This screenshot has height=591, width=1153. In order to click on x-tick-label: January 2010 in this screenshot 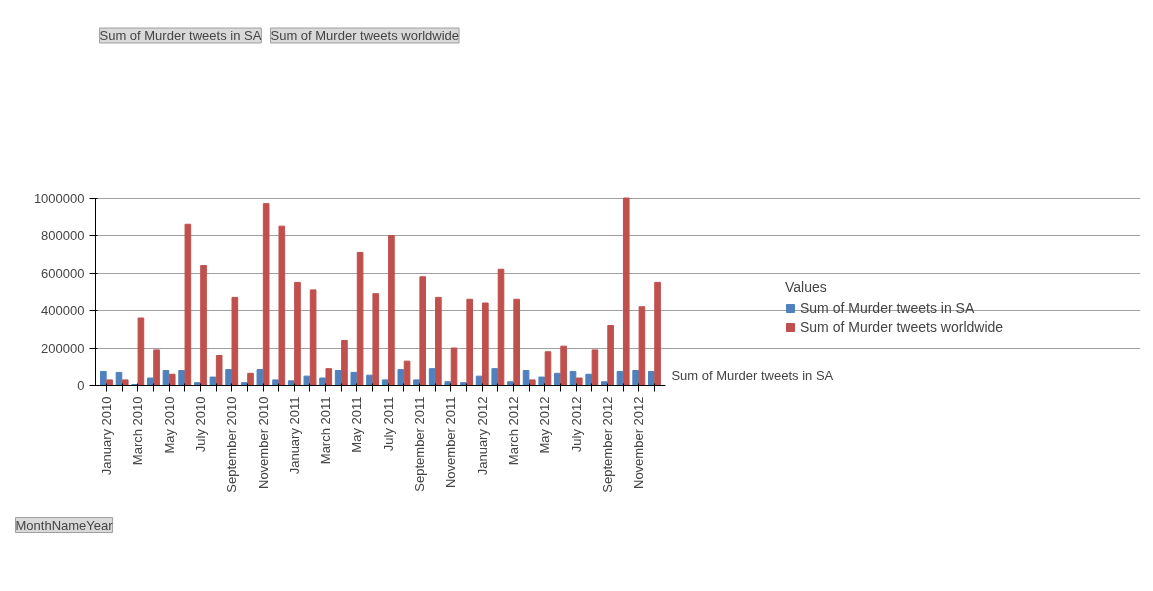, I will do `click(106, 436)`.